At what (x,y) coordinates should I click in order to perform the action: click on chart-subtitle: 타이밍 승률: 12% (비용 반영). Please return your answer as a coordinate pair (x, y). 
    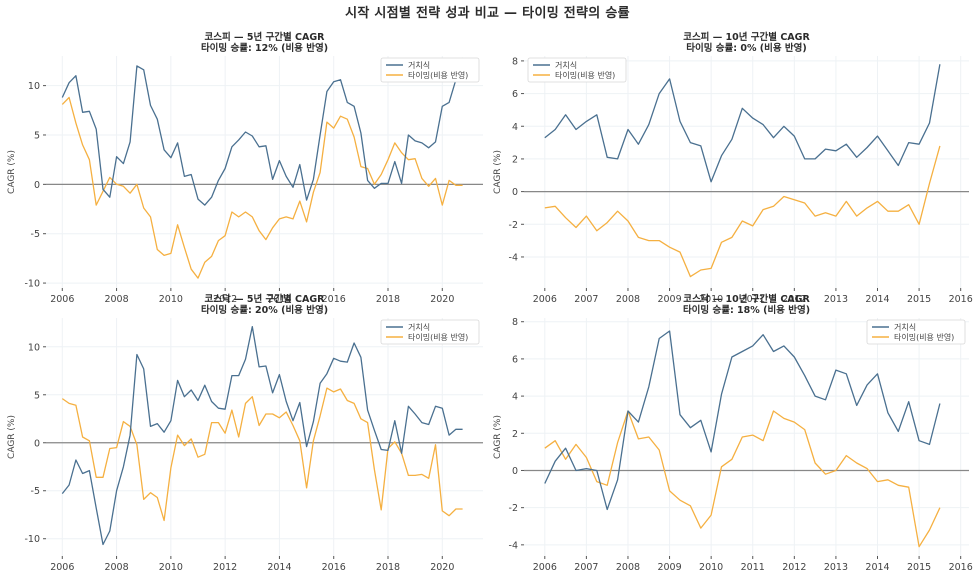
    Looking at the image, I should click on (264, 48).